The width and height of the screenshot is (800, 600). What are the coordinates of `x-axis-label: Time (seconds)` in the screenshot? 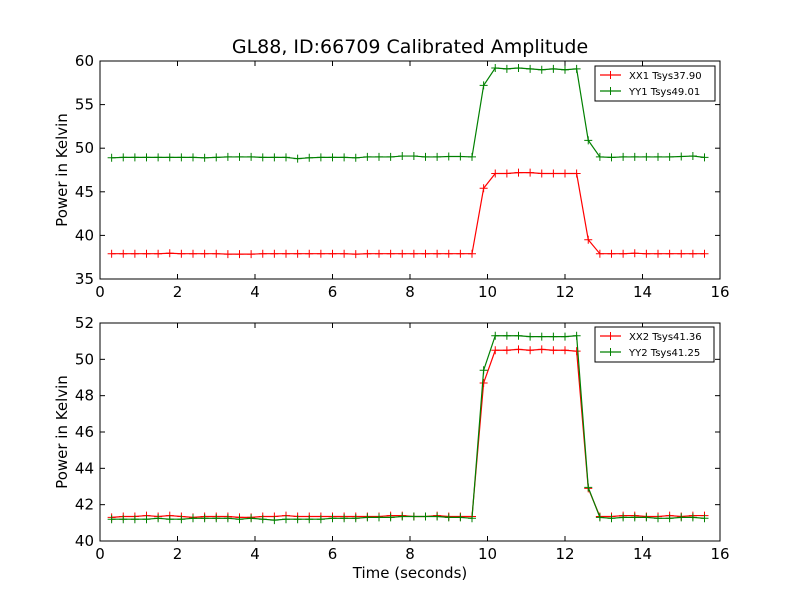 It's located at (410, 573).